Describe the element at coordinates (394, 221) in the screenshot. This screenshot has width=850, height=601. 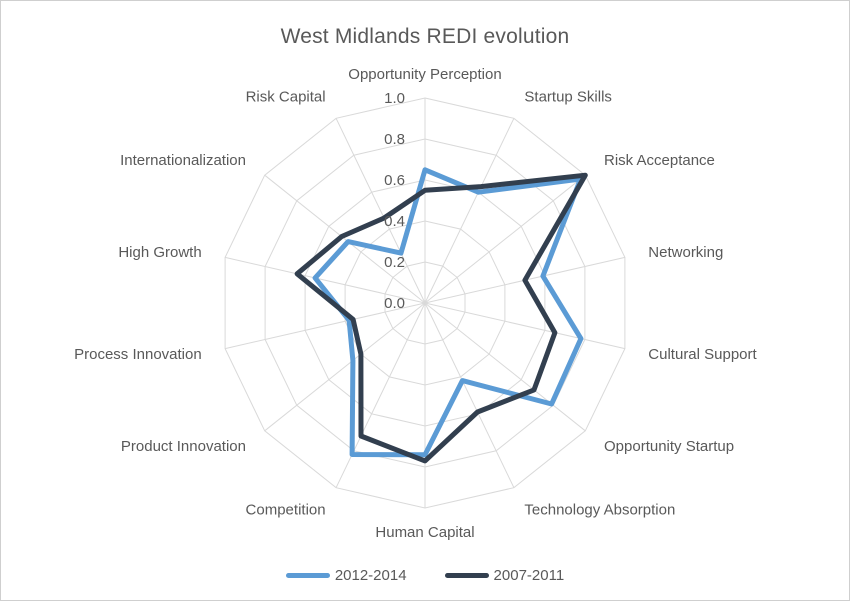
I see `axis-tick-label: 0.4` at that location.